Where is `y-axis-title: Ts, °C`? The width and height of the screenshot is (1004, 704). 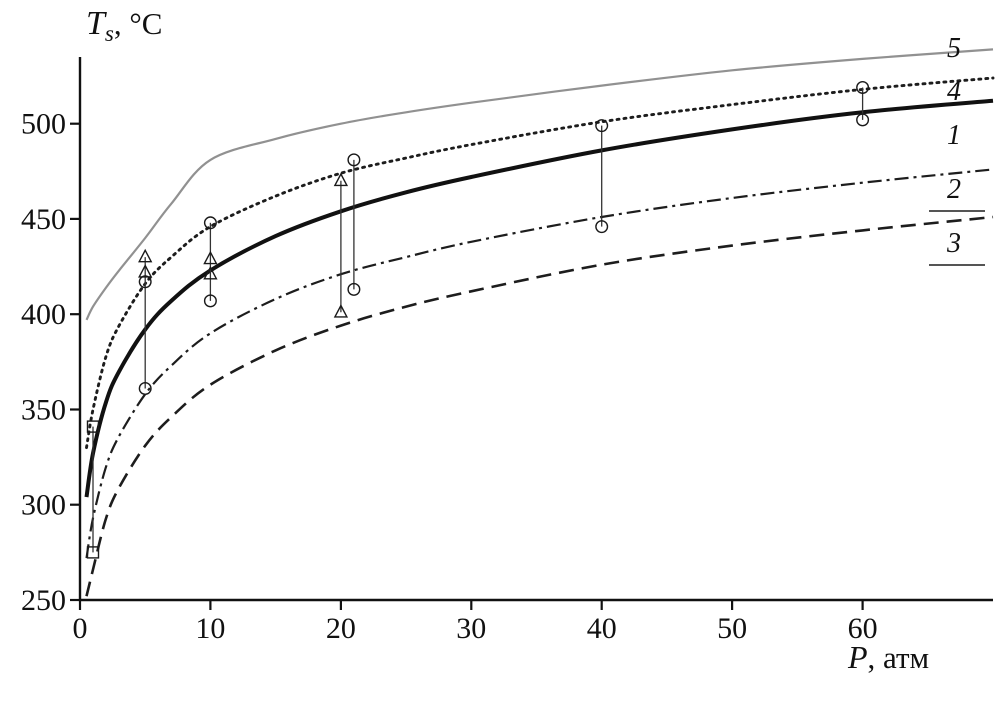 y-axis-title: Ts, °C is located at coordinates (124, 25).